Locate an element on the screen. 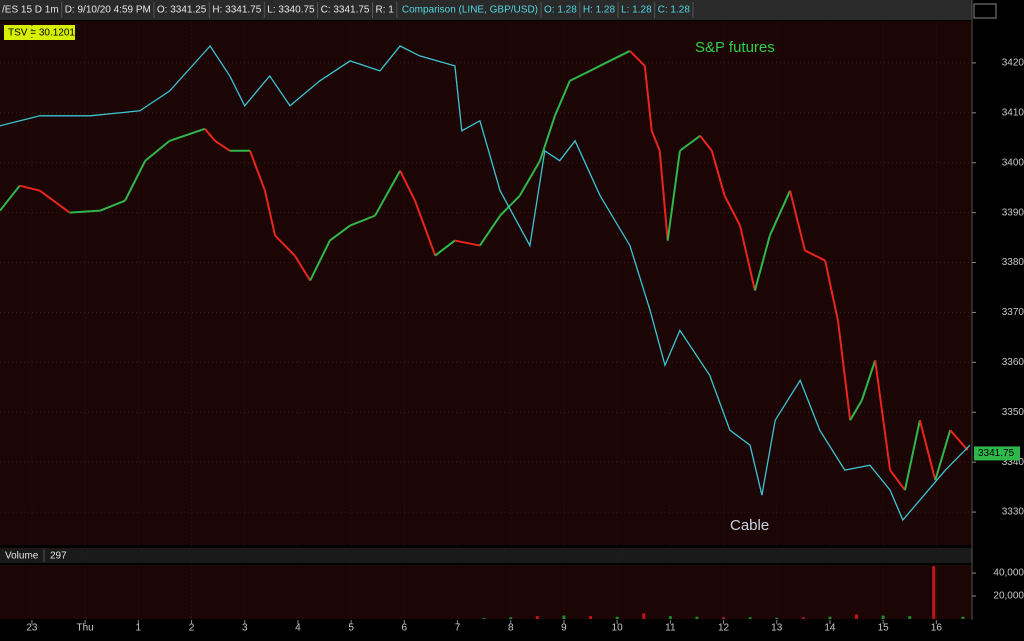 The width and height of the screenshot is (1024, 641). x-tick-label: 11 is located at coordinates (670, 628).